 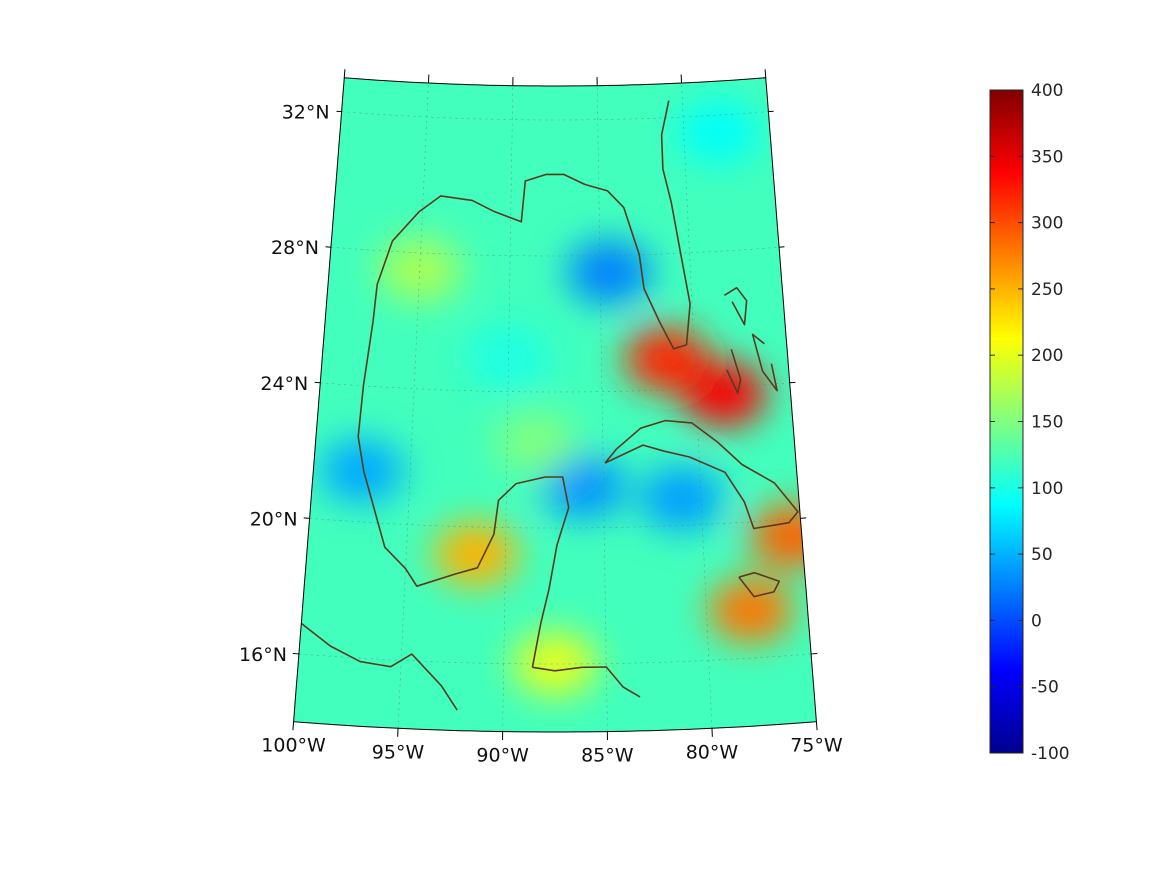 I want to click on colorbar-gradient, so click(x=1006, y=421).